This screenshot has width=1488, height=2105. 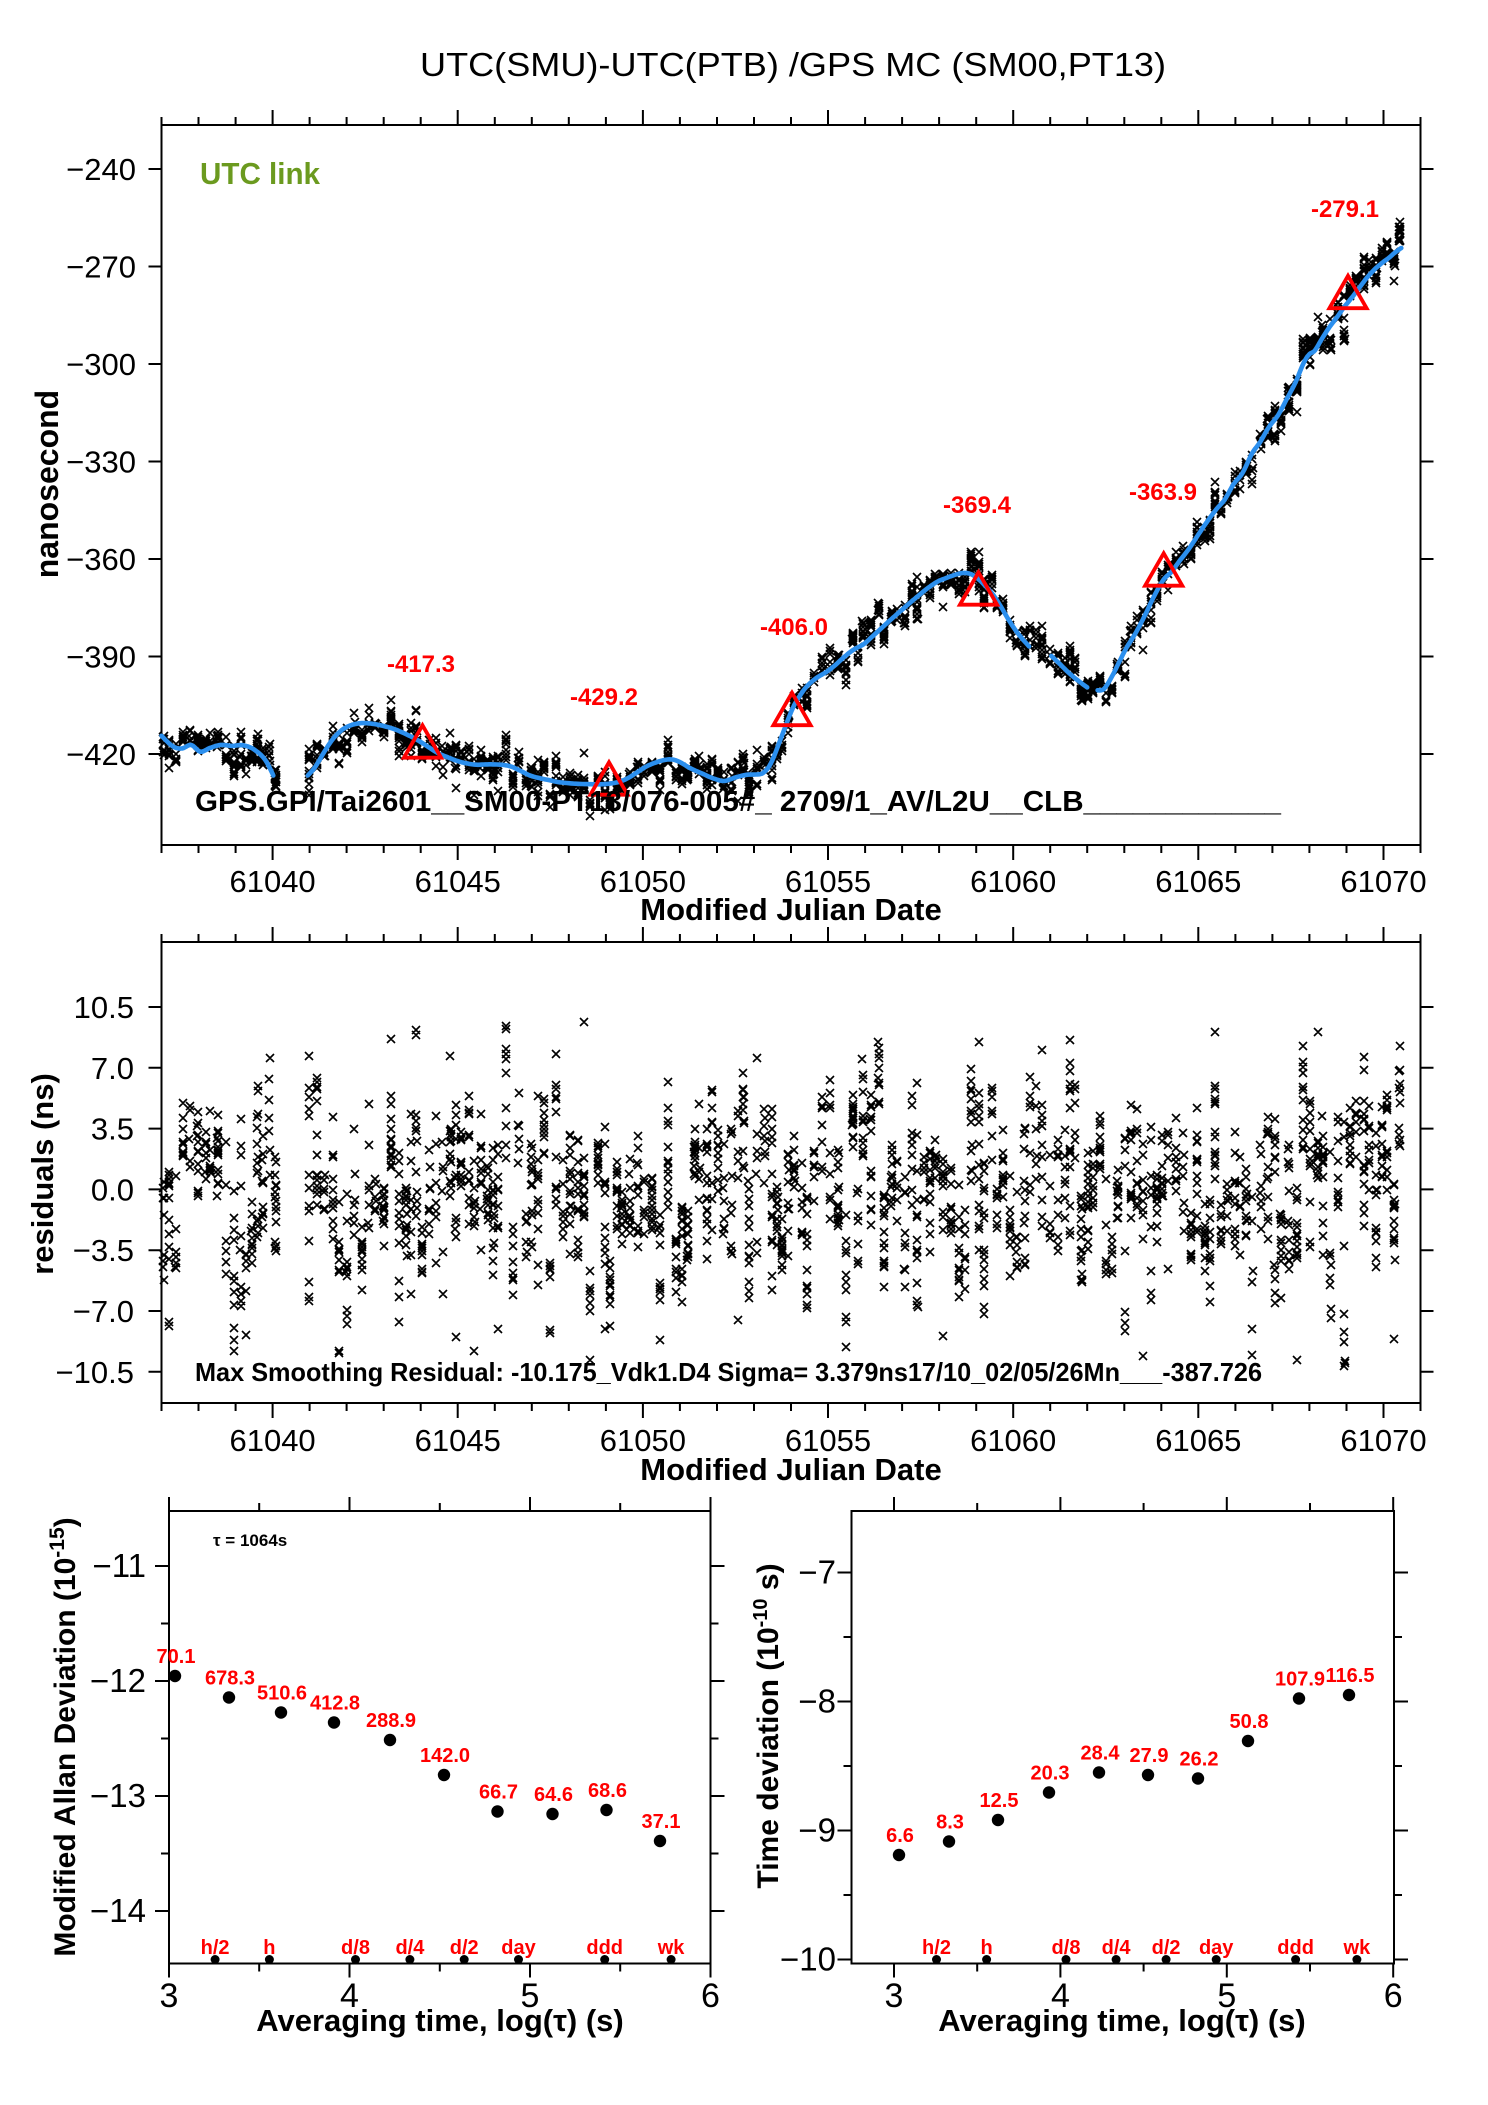 What do you see at coordinates (101, 169) in the screenshot?
I see `svg-text: −240` at bounding box center [101, 169].